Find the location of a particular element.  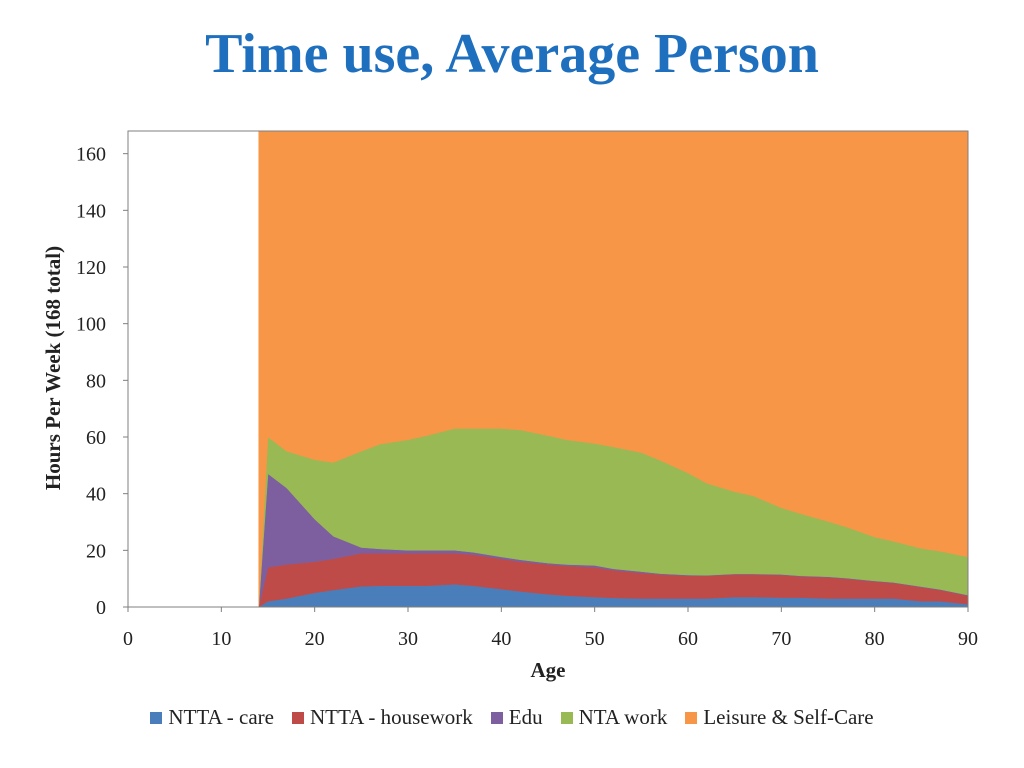

legend-label: NTA work is located at coordinates (623, 717).